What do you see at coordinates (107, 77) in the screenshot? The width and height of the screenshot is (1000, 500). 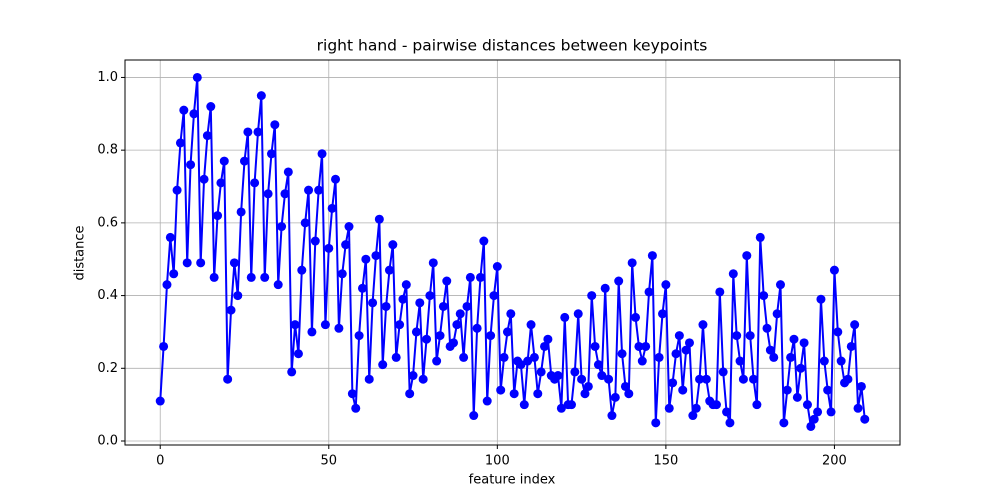 I see `y-tick-label: 1.0` at bounding box center [107, 77].